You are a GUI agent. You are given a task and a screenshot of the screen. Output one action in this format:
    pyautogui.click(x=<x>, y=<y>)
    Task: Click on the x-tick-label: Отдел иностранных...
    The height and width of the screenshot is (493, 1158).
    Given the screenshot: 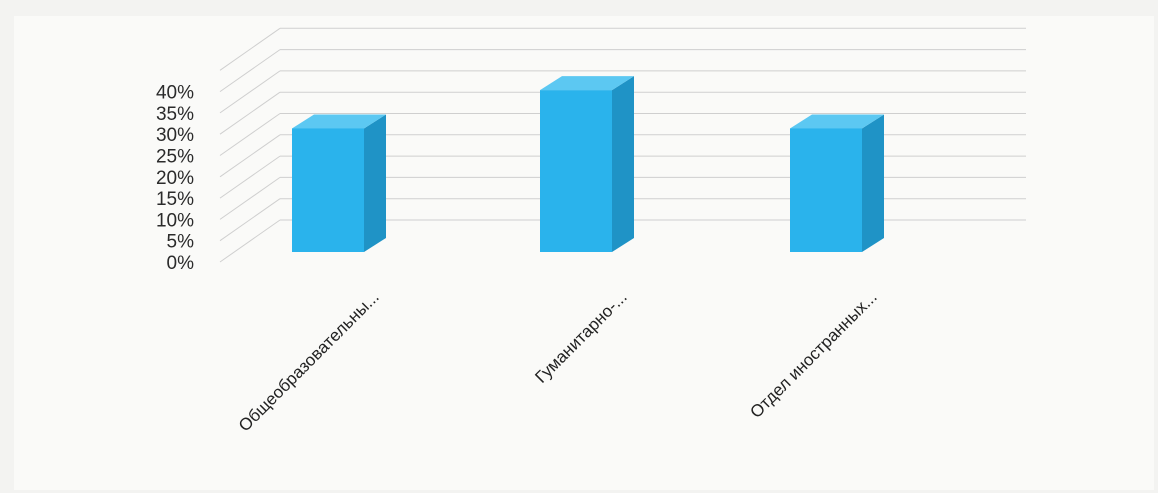 What is the action you would take?
    pyautogui.click(x=813, y=354)
    